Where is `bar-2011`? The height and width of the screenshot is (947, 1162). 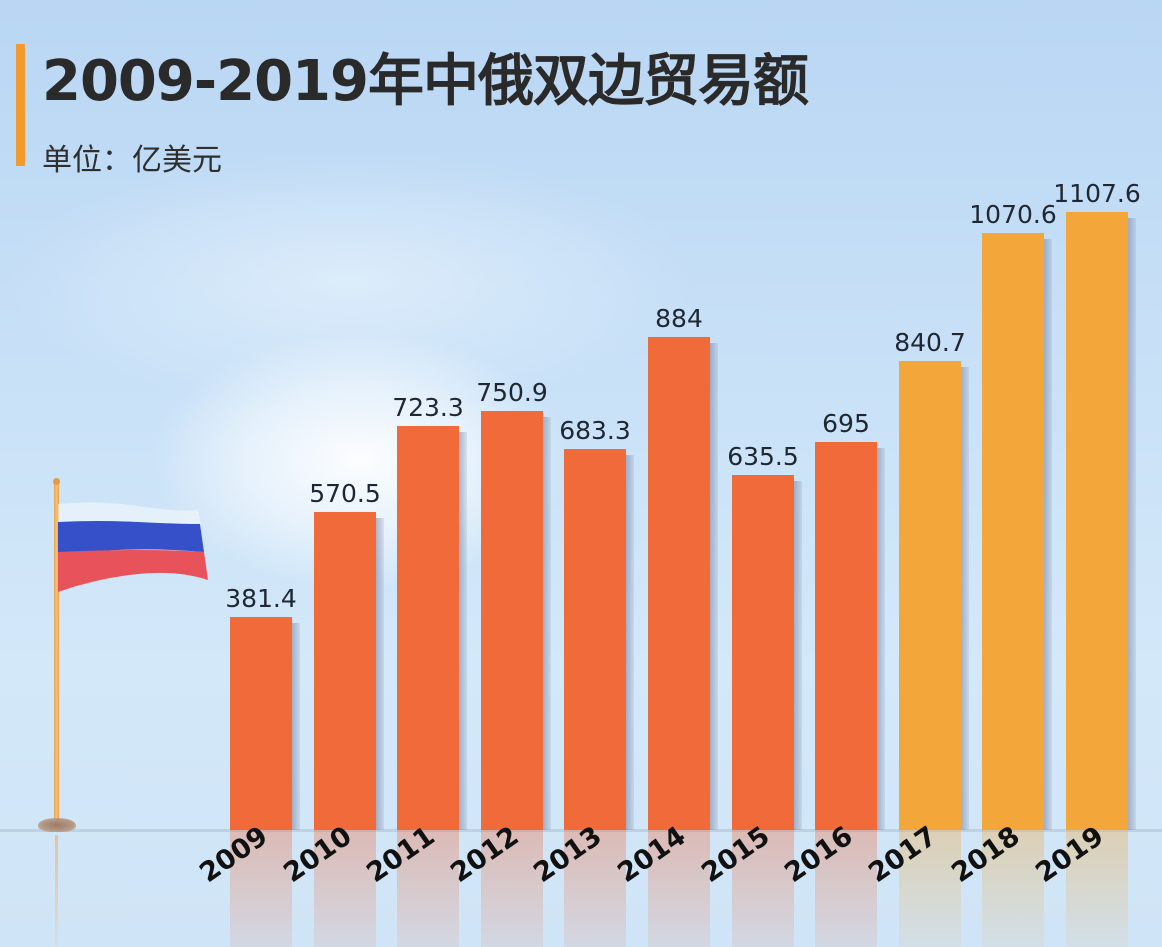 bar-2011 is located at coordinates (432, 686).